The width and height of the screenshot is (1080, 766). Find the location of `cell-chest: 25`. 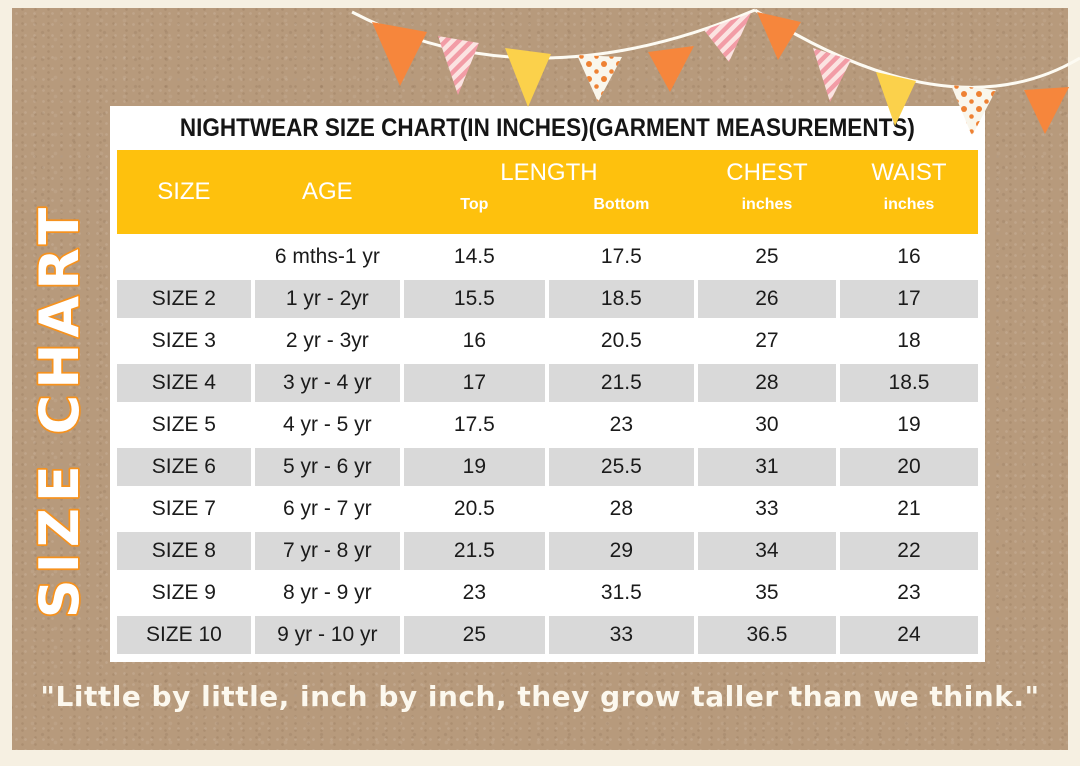

cell-chest: 25 is located at coordinates (766, 257).